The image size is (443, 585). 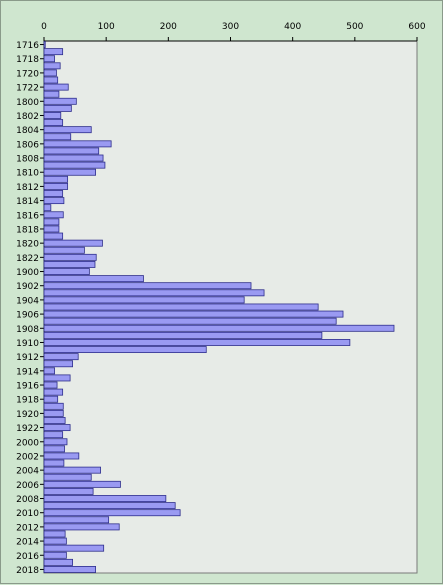 I want to click on bar-1922, so click(x=57, y=428).